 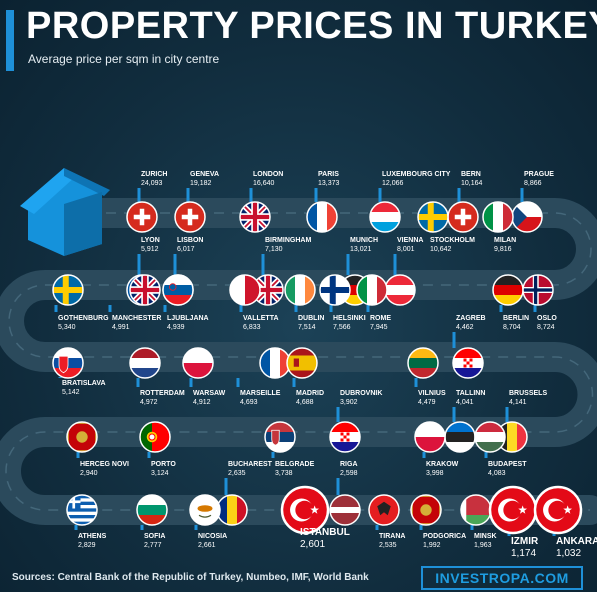 What do you see at coordinates (499, 227) in the screenshot?
I see `city-marker-milan: MILAN 9,816` at bounding box center [499, 227].